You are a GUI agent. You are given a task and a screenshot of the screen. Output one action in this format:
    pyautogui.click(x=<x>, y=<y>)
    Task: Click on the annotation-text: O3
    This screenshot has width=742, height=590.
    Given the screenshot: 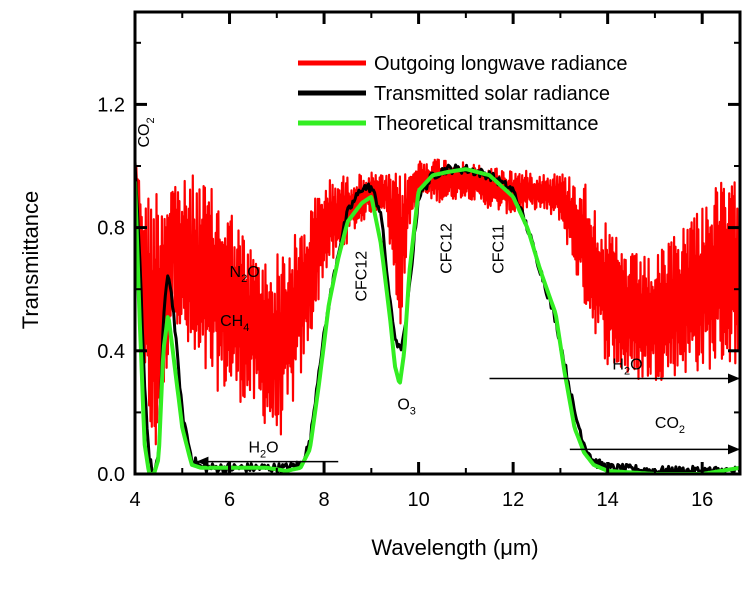 What is the action you would take?
    pyautogui.click(x=406, y=406)
    